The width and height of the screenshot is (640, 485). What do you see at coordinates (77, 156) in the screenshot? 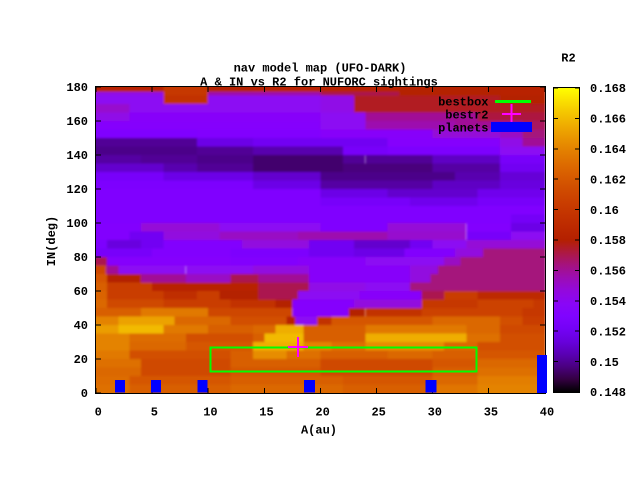
I see `svg-text: 140` at bounding box center [77, 156].